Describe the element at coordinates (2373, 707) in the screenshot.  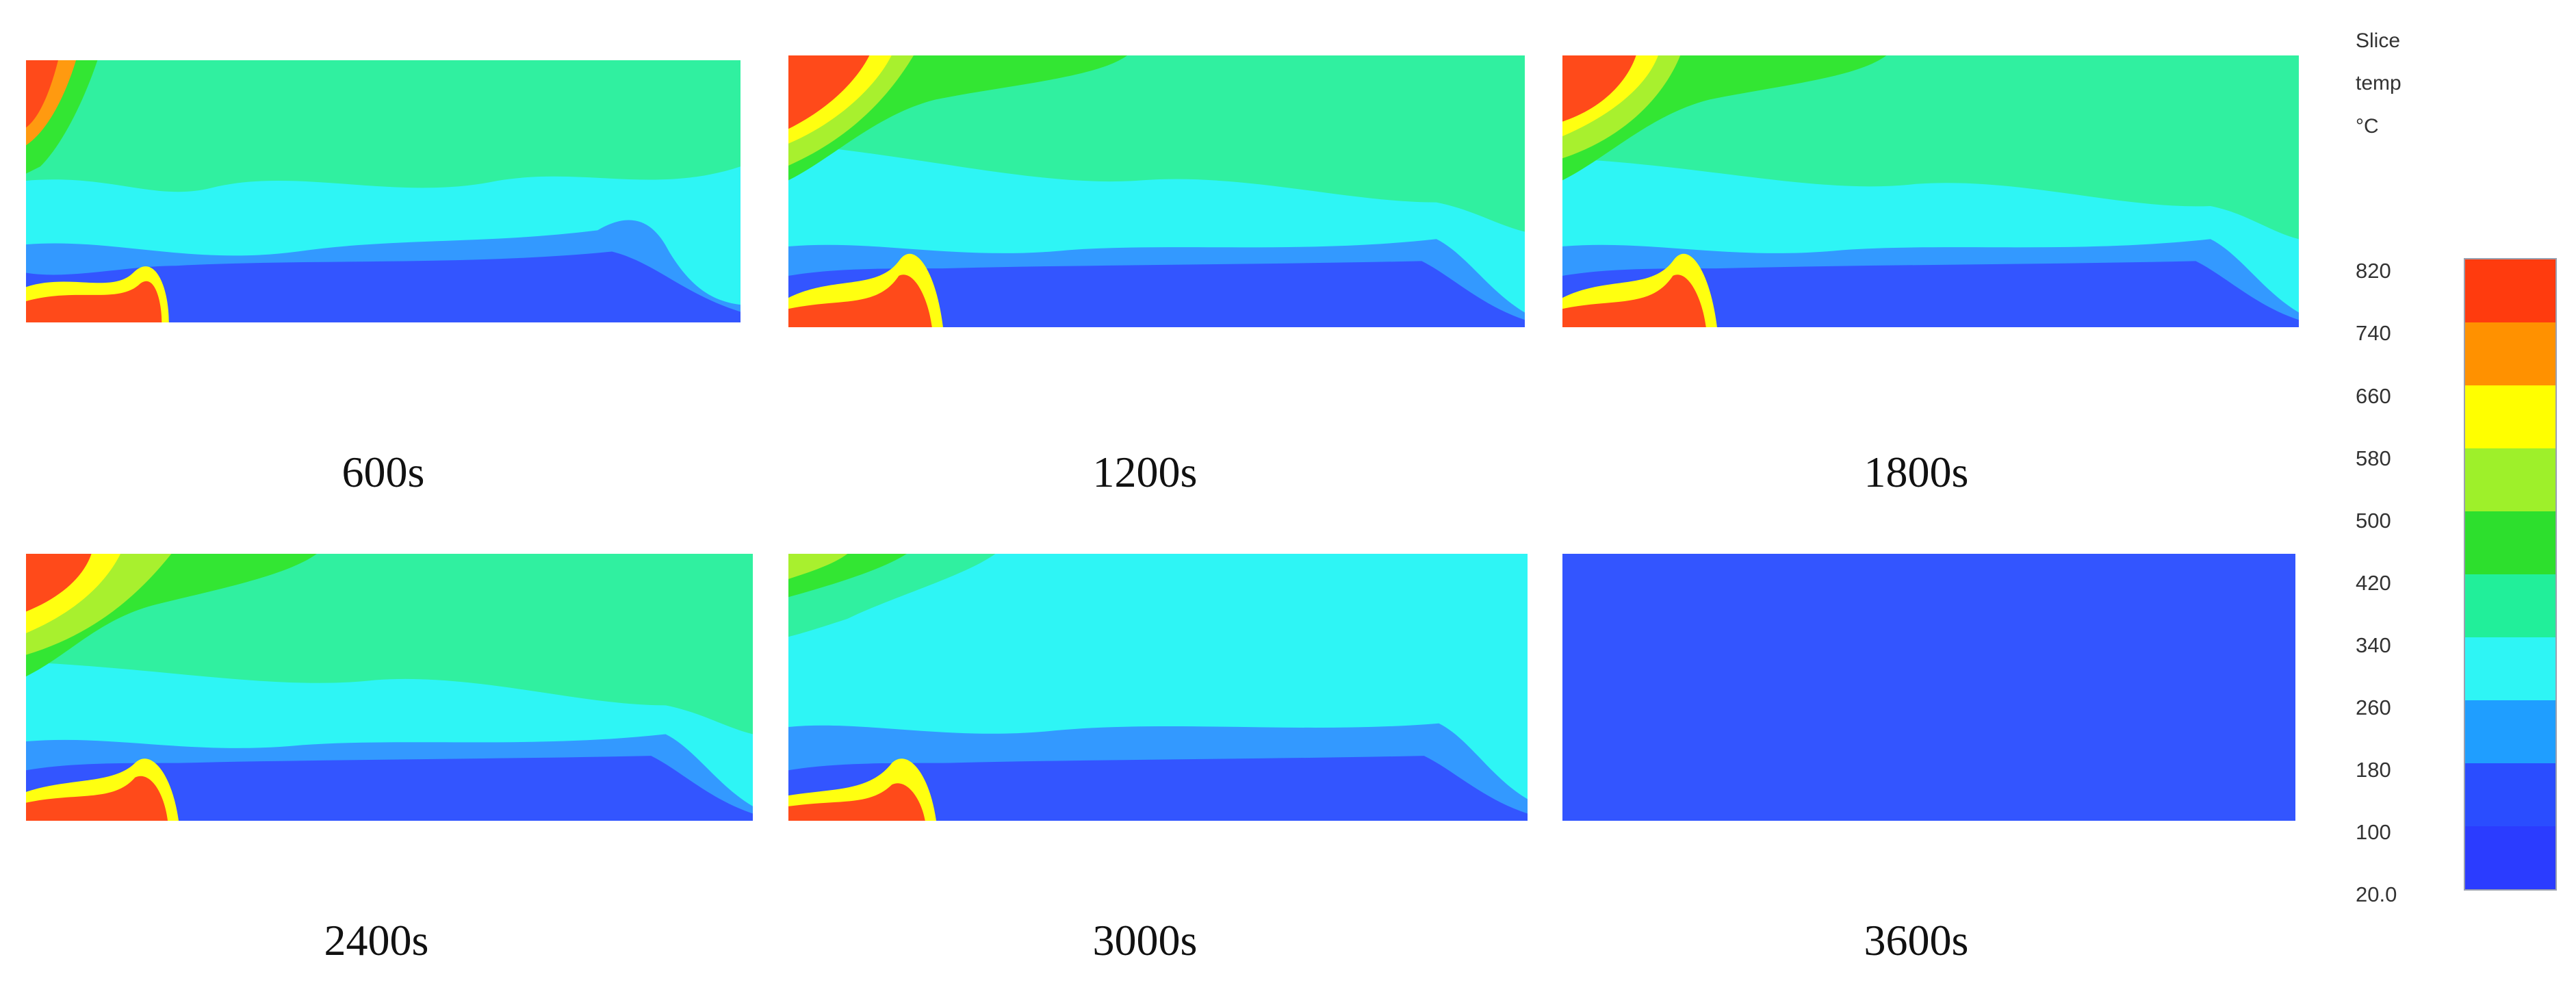
I see `legend-tick: 260` at that location.